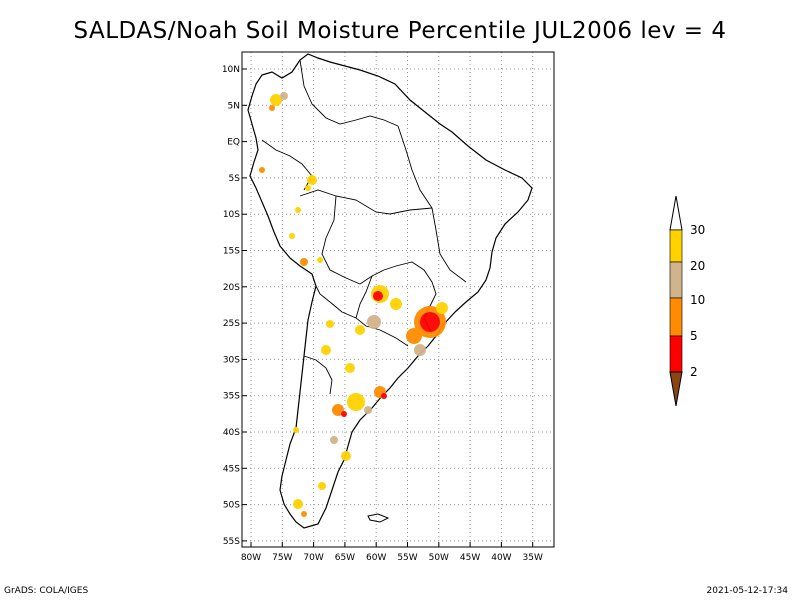  What do you see at coordinates (697, 266) in the screenshot?
I see `legend-label-20: 20` at bounding box center [697, 266].